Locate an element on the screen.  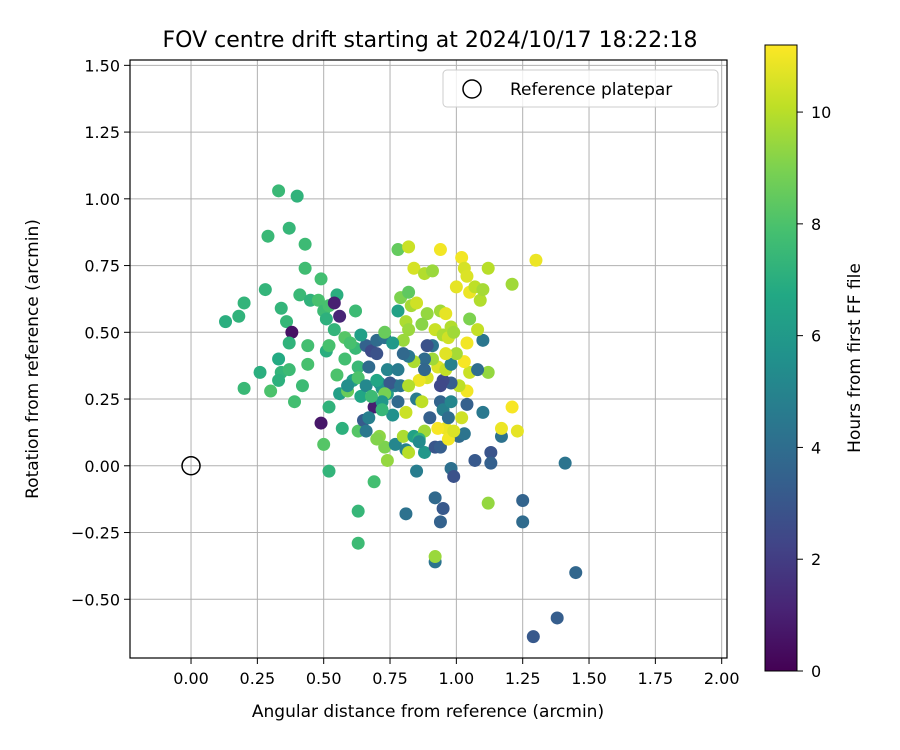
x-tick-label: 0.00 is located at coordinates (191, 678).